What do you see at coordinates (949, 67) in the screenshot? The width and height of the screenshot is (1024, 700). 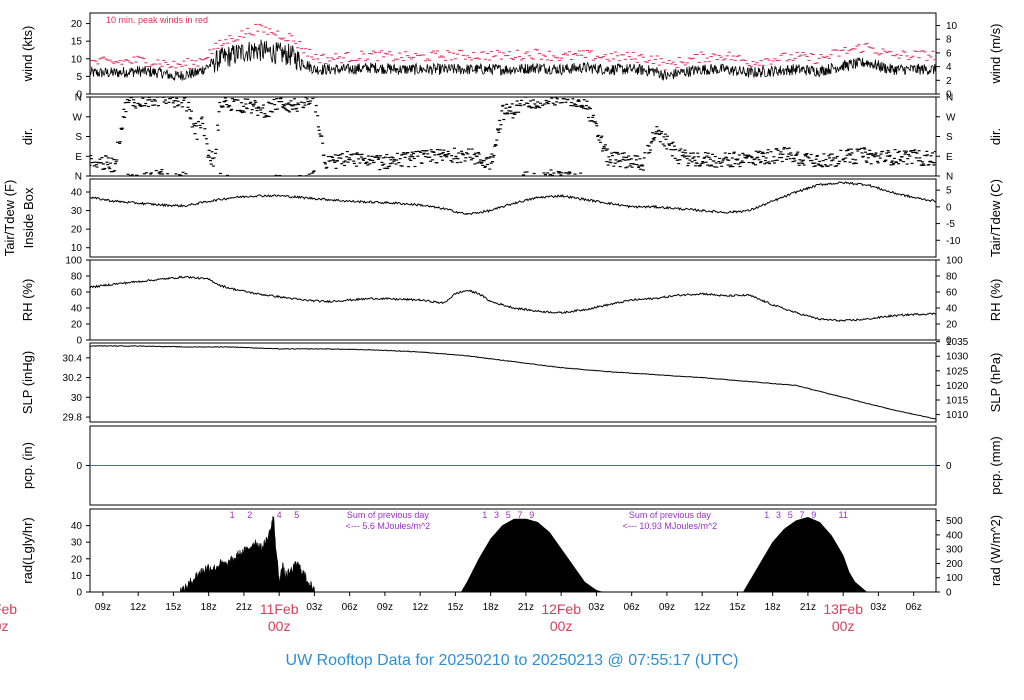 I see `y-tick-right-label: 4` at bounding box center [949, 67].